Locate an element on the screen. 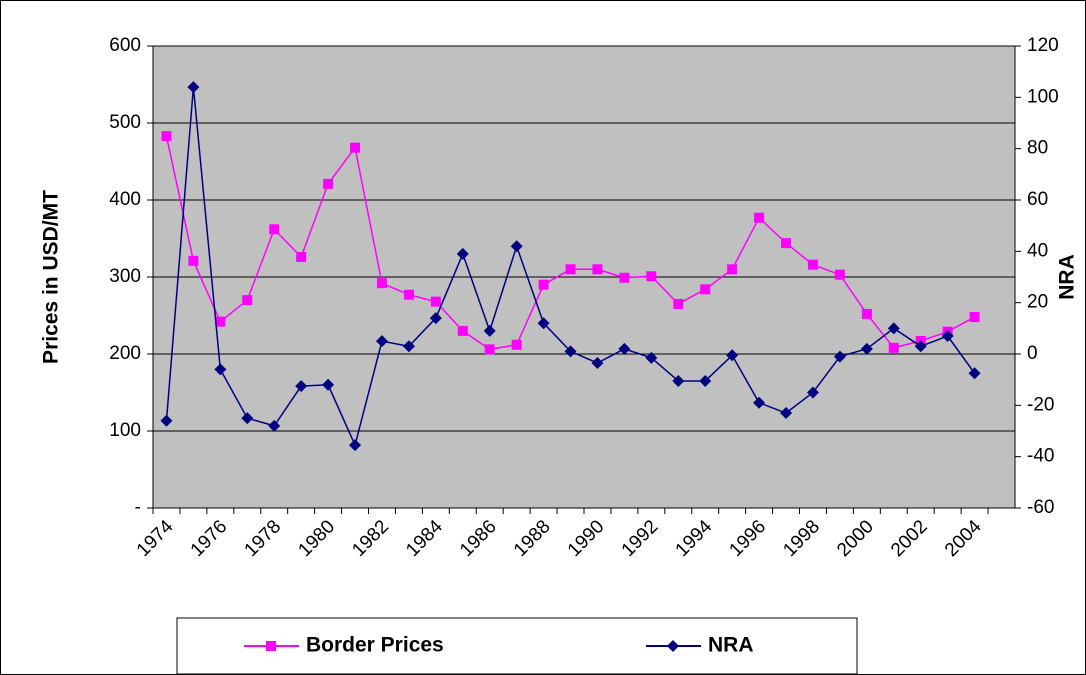 Image resolution: width=1086 pixels, height=675 pixels. y-tick-label: 200 is located at coordinates (125, 353).